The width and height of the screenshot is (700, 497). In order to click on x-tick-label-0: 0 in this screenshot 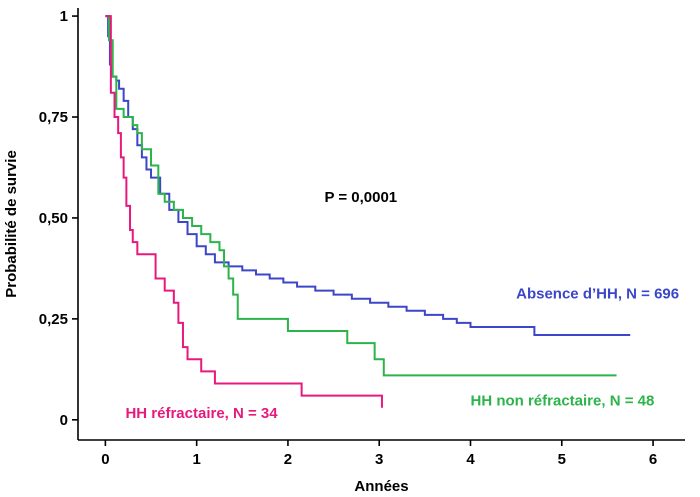, I will do `click(105, 459)`.